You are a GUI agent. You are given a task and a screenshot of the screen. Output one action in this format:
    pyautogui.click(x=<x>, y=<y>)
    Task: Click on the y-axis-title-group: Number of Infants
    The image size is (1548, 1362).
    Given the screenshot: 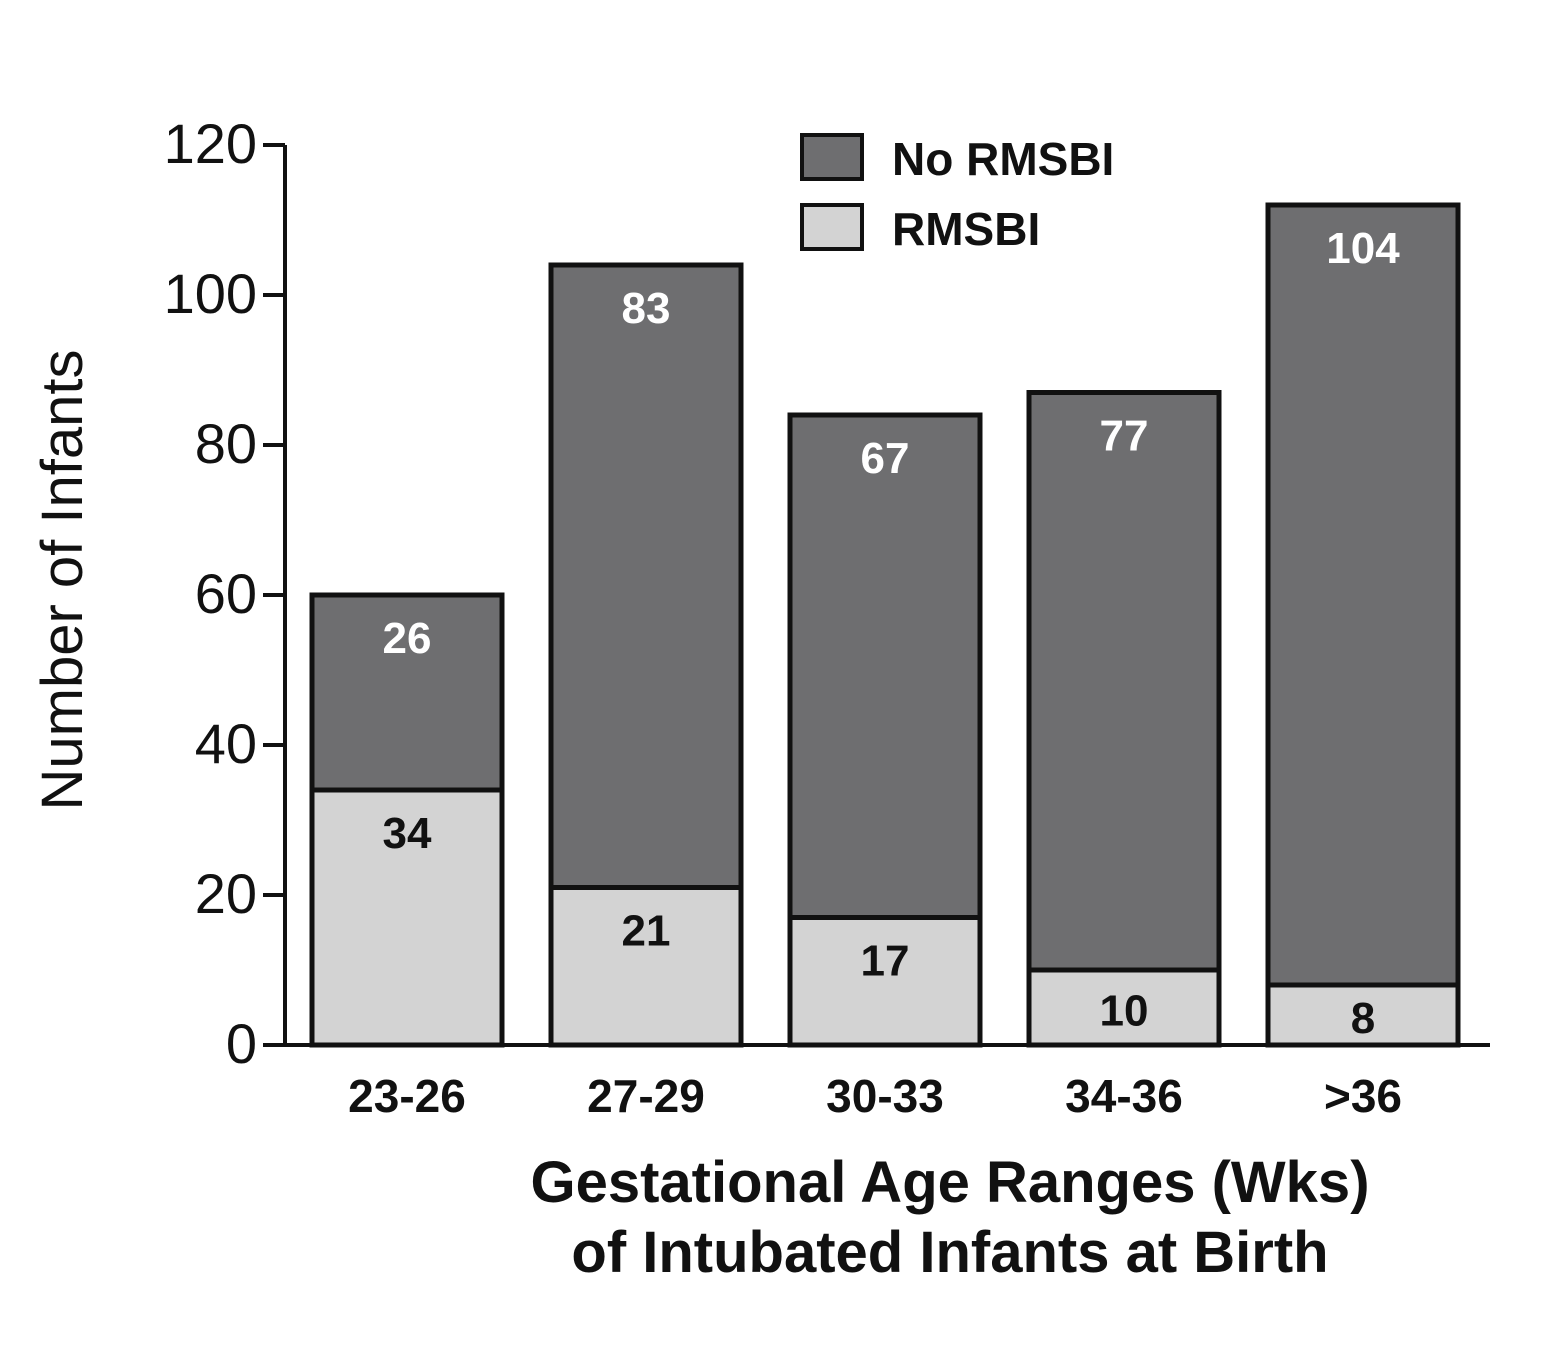 What is the action you would take?
    pyautogui.click(x=62, y=580)
    